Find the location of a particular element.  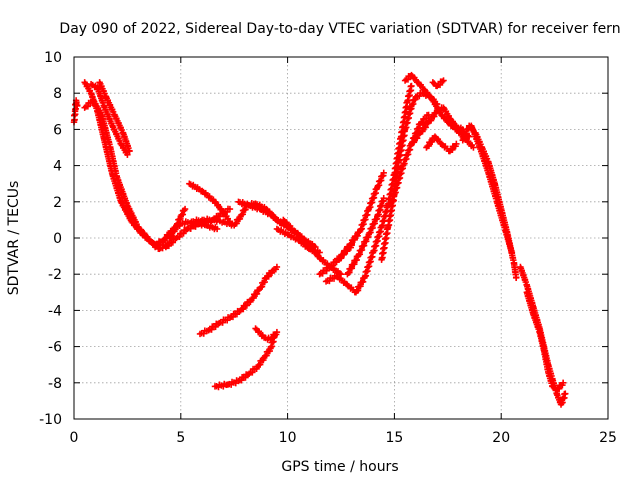

x-tick-label: 25 is located at coordinates (608, 438).